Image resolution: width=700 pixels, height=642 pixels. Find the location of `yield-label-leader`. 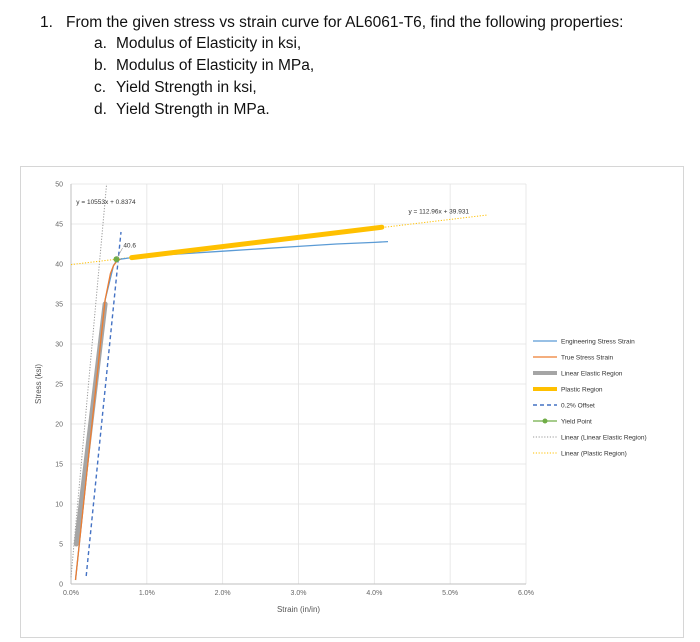

yield-label-leader is located at coordinates (119, 252).